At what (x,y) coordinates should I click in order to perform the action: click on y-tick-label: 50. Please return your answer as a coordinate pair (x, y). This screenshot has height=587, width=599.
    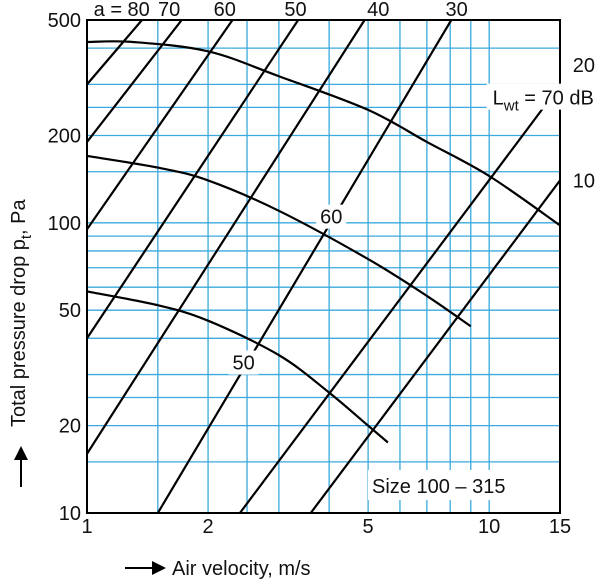
    Looking at the image, I should click on (70, 311).